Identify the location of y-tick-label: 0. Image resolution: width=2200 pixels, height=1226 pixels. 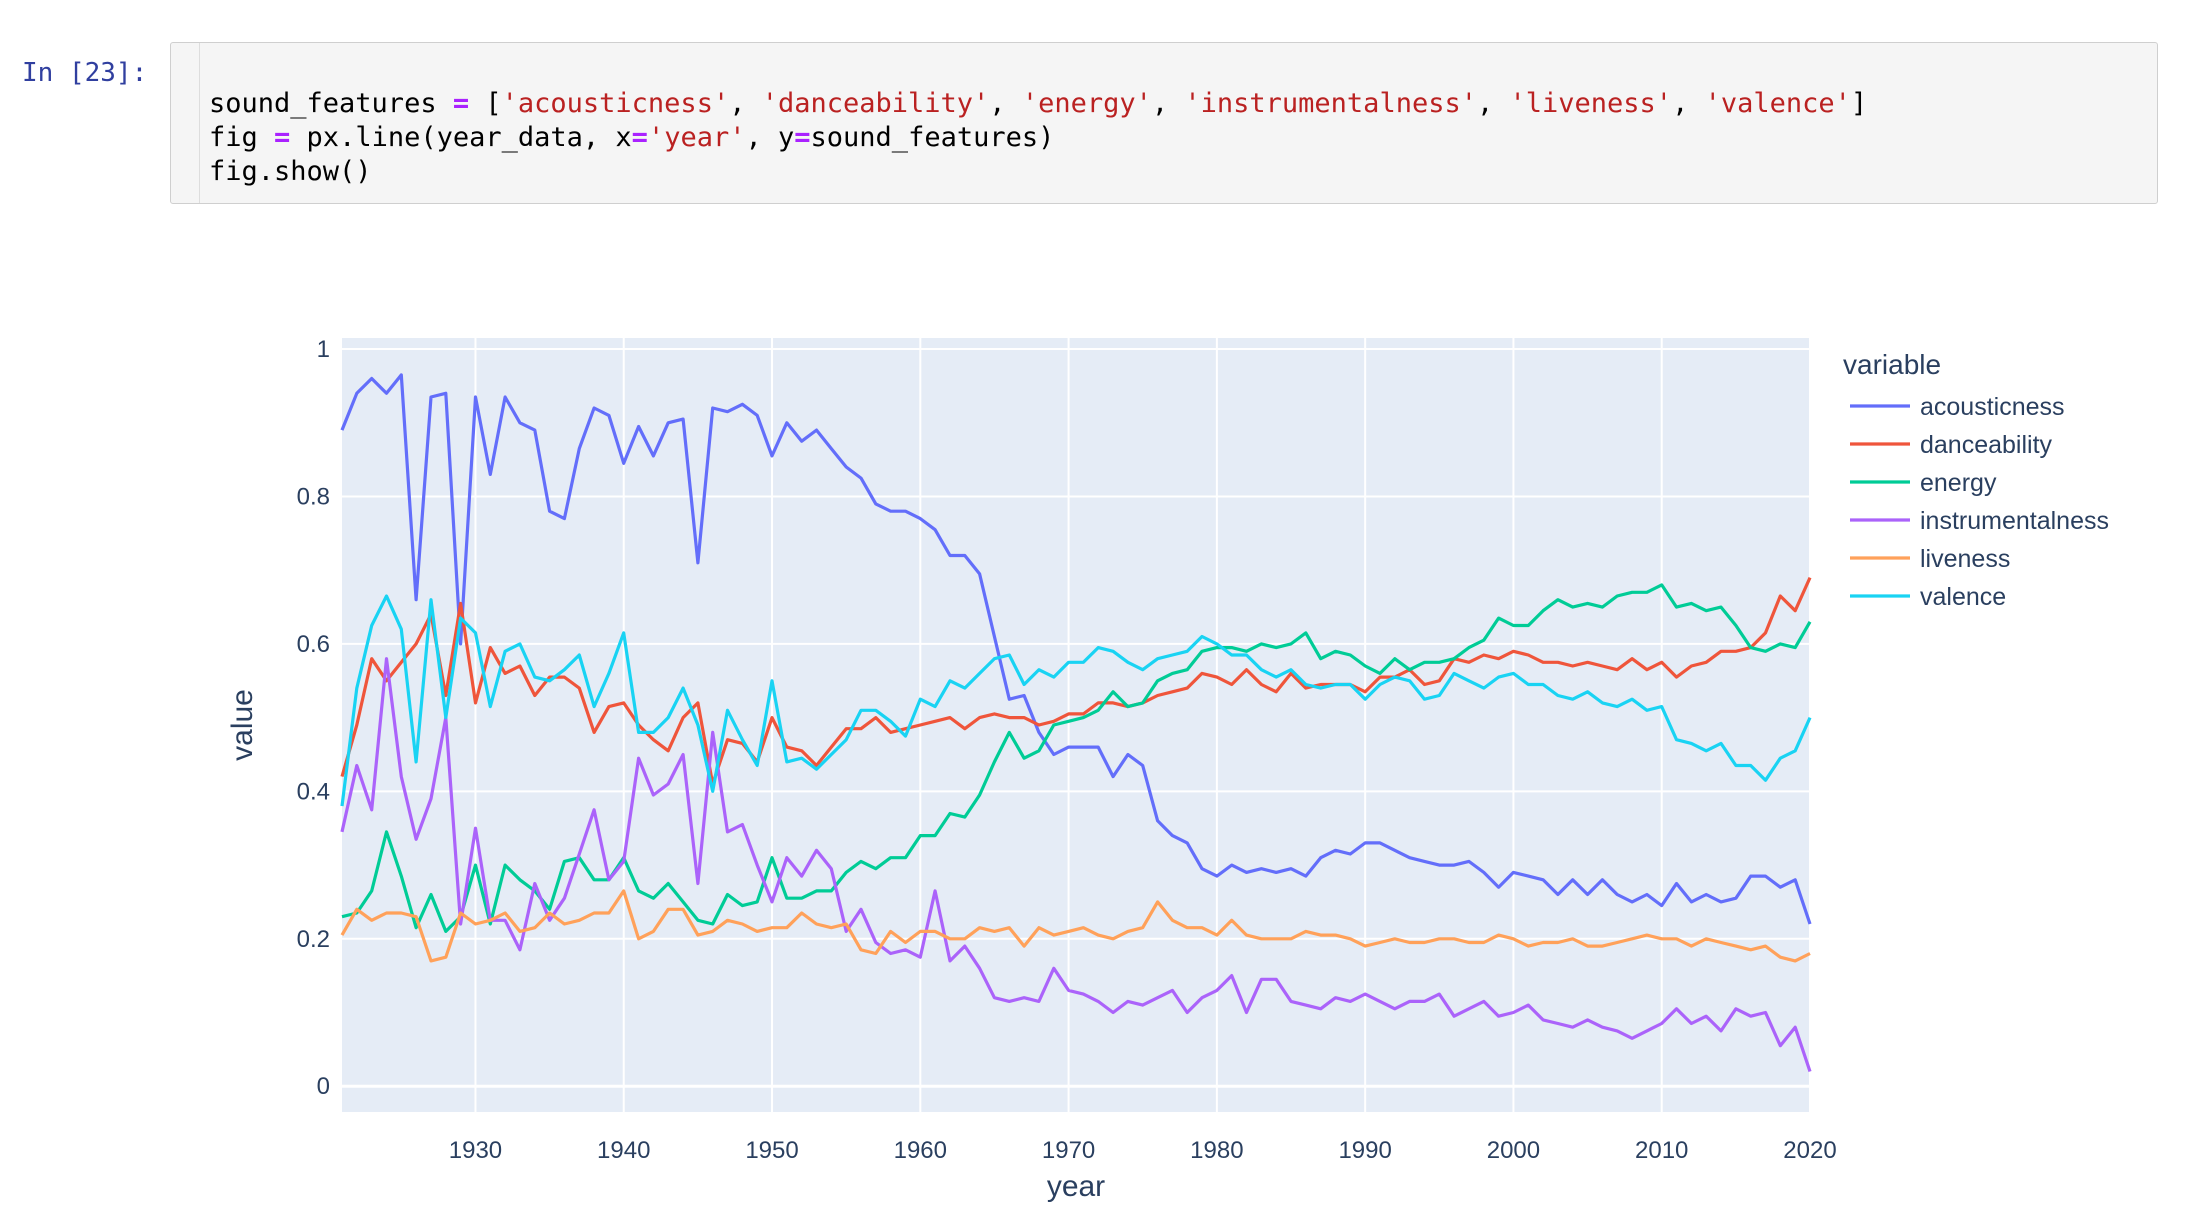
(323, 1086).